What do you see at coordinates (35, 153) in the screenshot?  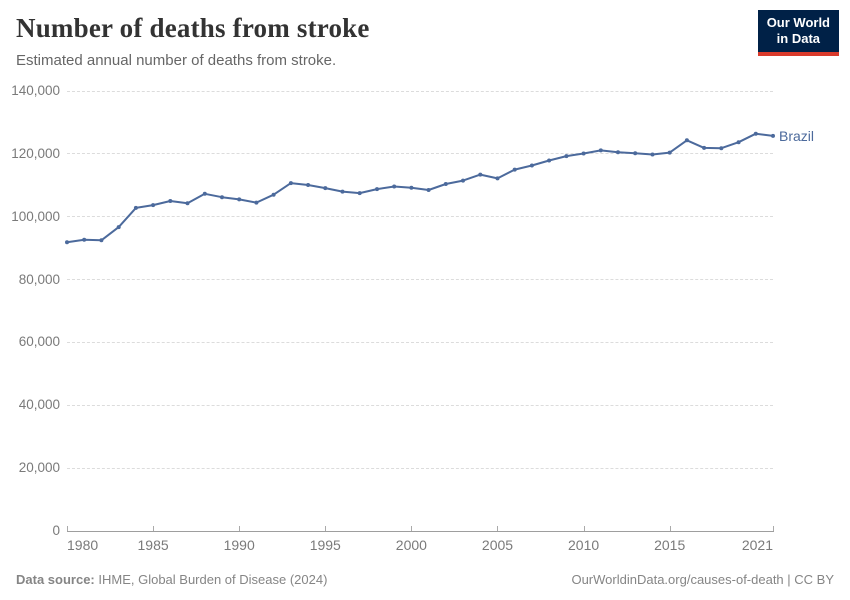 I see `y-tick-label: 120,000` at bounding box center [35, 153].